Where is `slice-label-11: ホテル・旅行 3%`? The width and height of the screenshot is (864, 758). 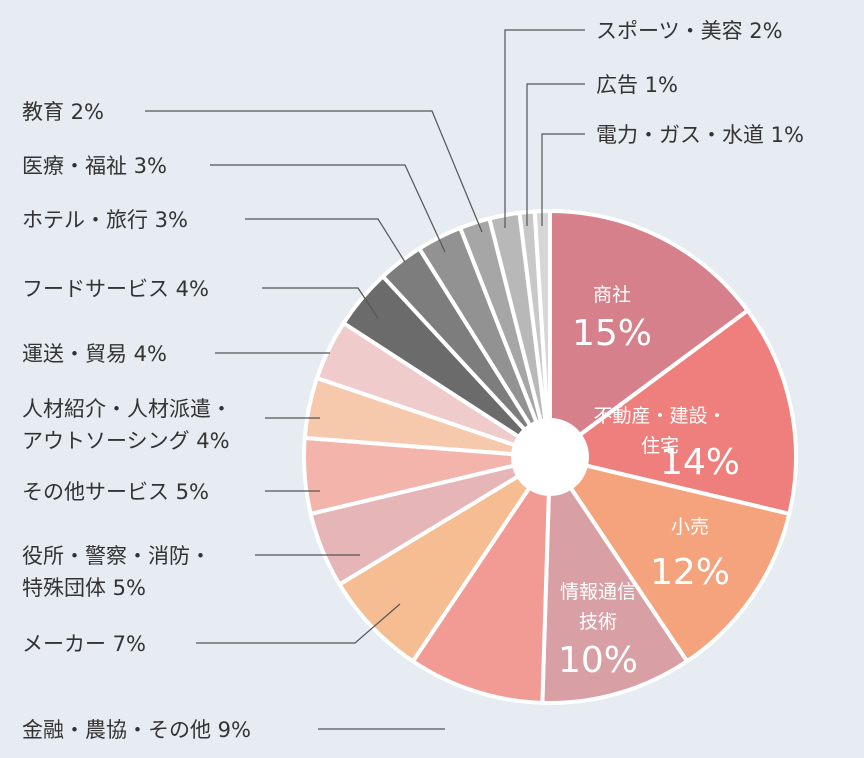 slice-label-11: ホテル・旅行 3% is located at coordinates (105, 220).